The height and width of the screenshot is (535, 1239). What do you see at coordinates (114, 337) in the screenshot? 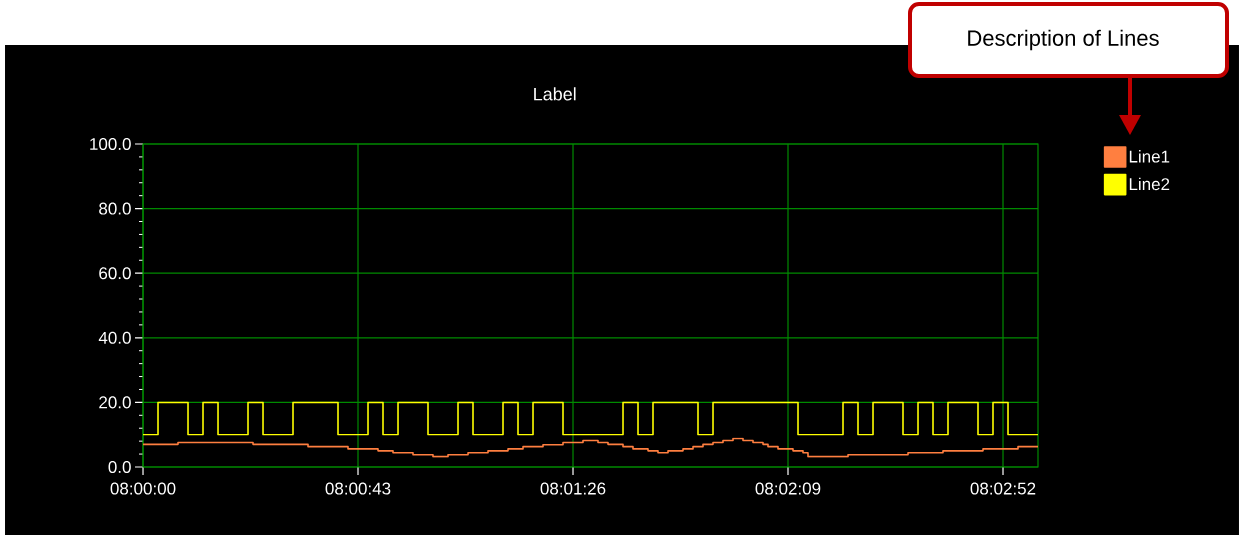
I see `y-tick-label: 40.0` at bounding box center [114, 337].